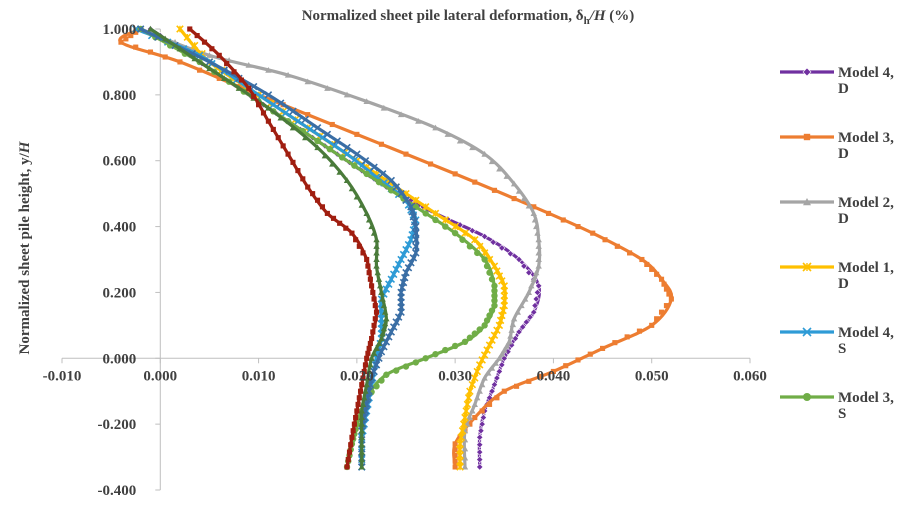 The height and width of the screenshot is (506, 922). I want to click on y-tick-label: -0.200, so click(117, 425).